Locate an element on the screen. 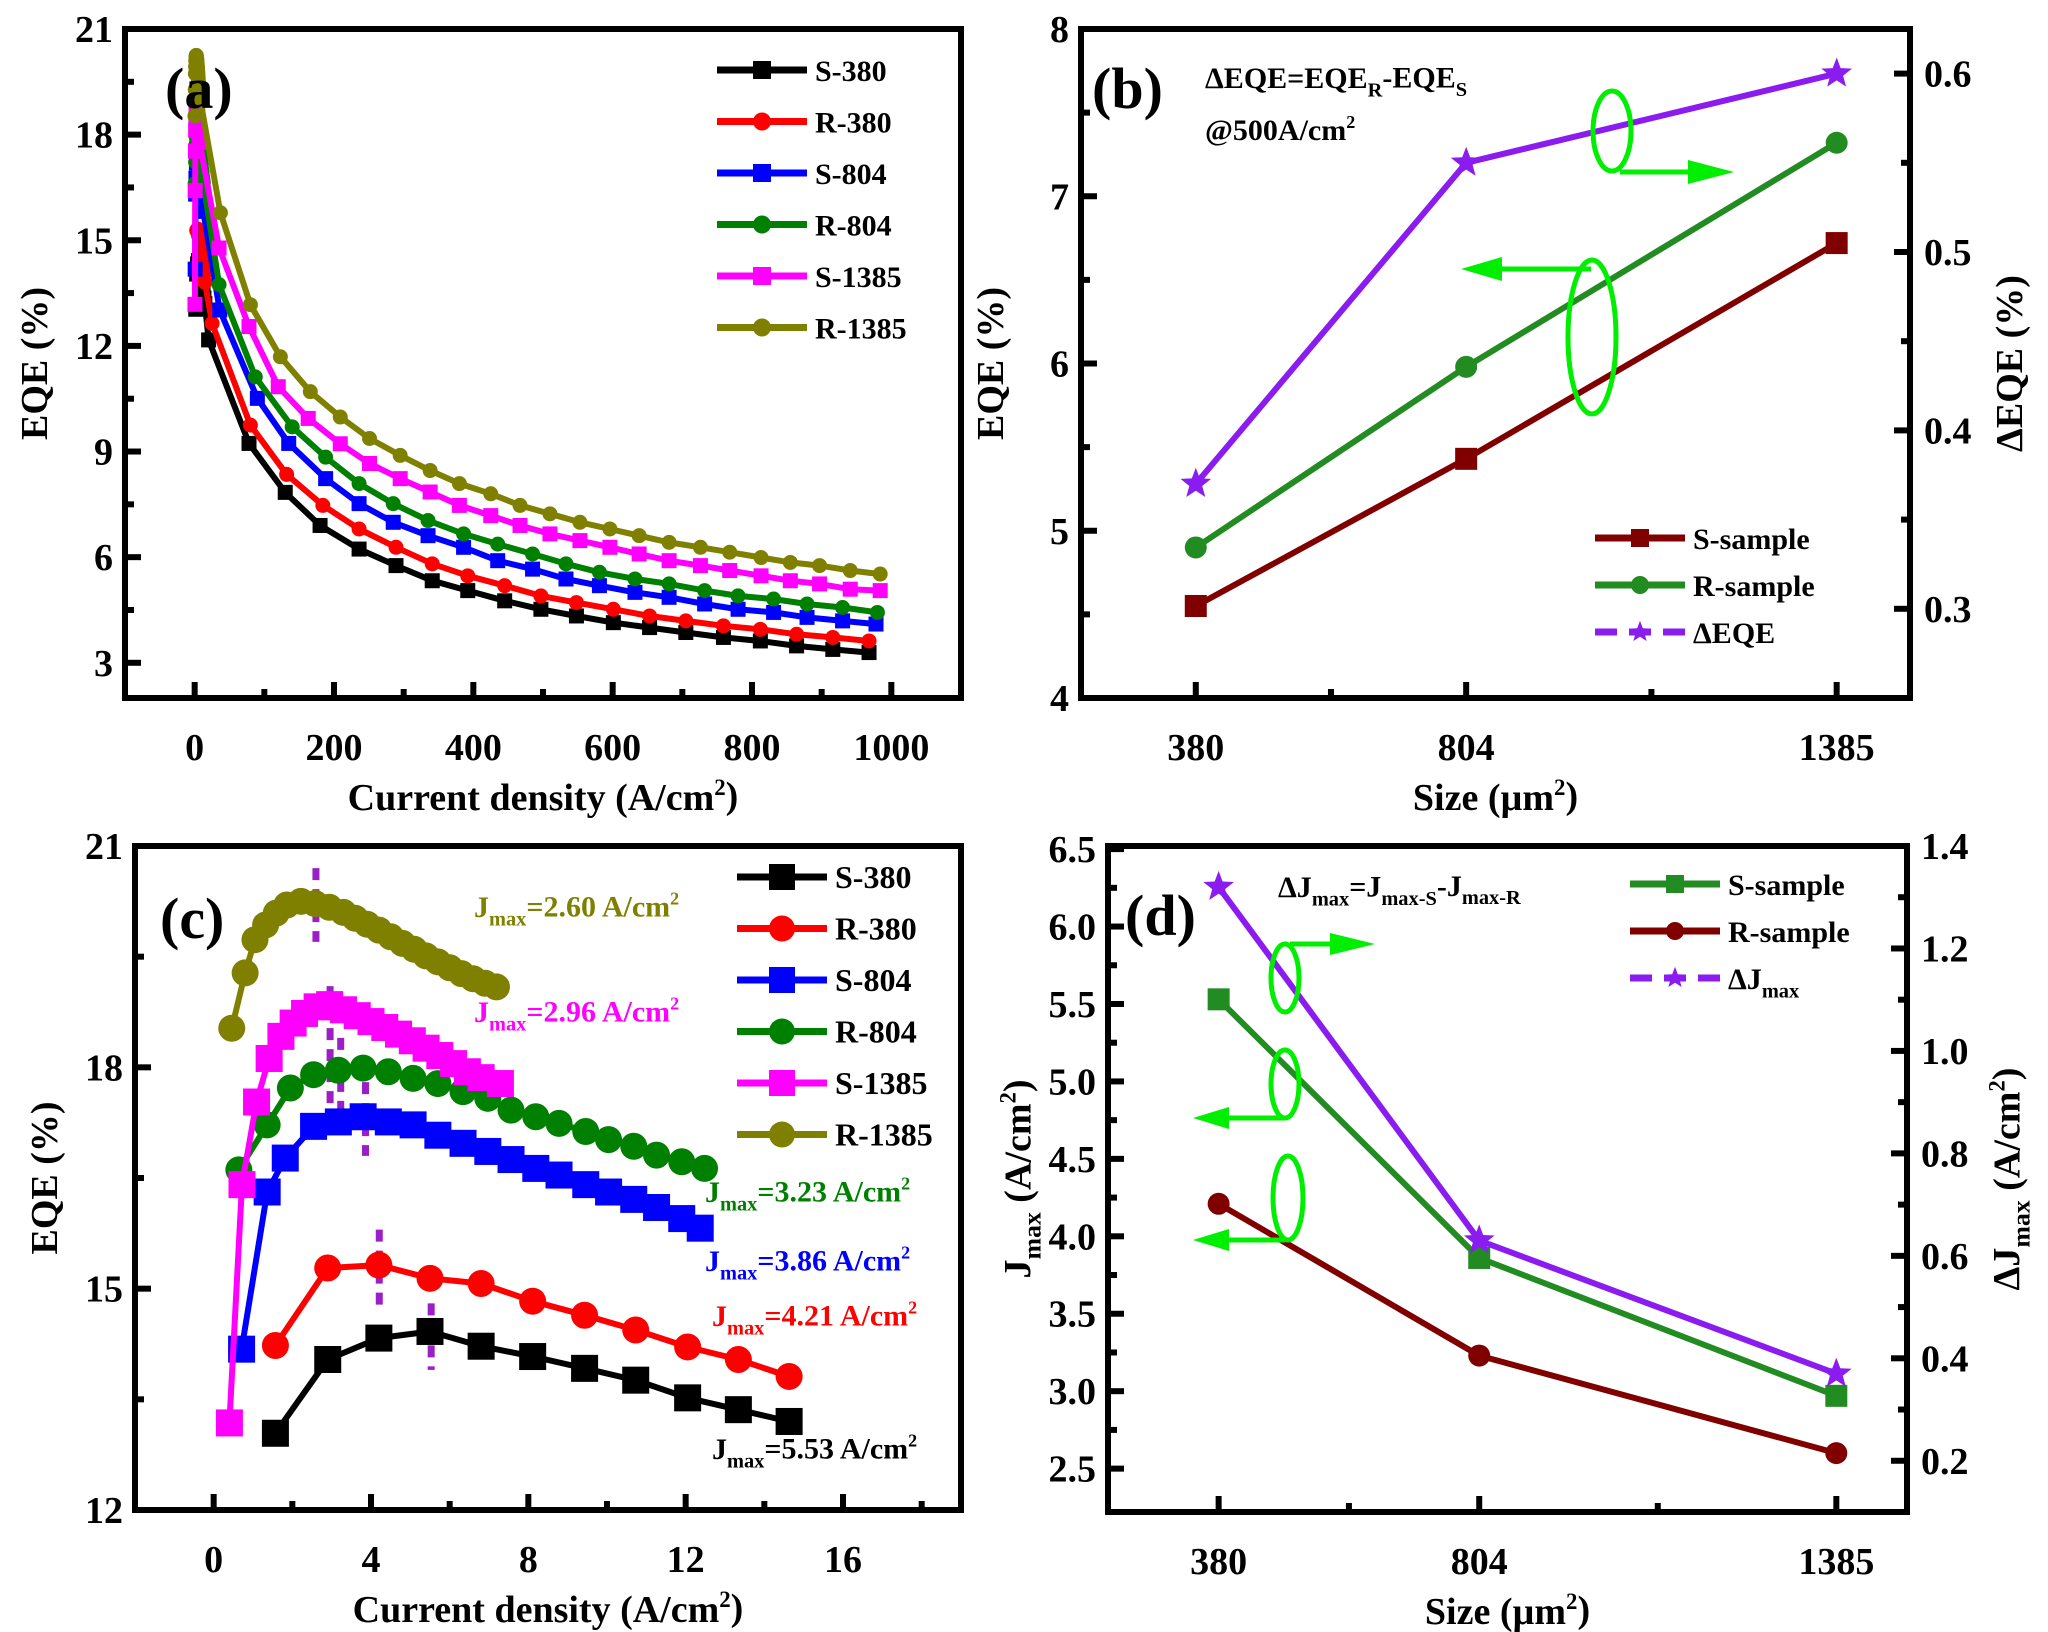 This screenshot has height=1632, width=2048. y-tick-label: 7 is located at coordinates (1059, 197).